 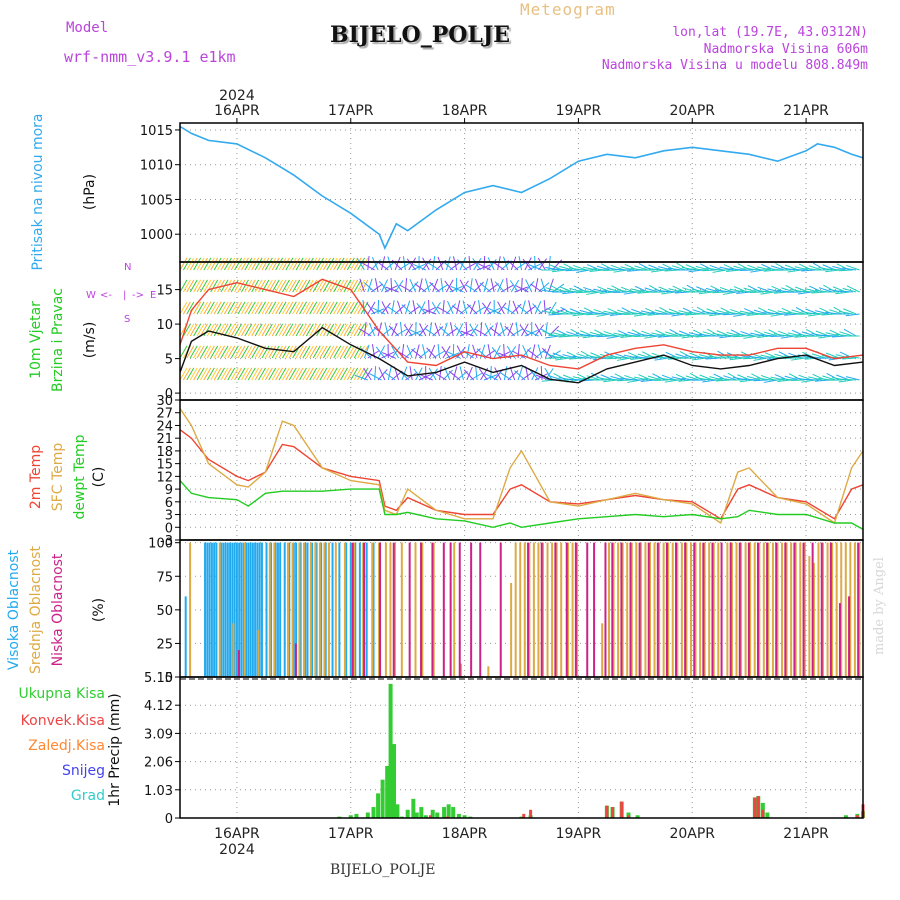 I want to click on model-label: Model, so click(x=87, y=28).